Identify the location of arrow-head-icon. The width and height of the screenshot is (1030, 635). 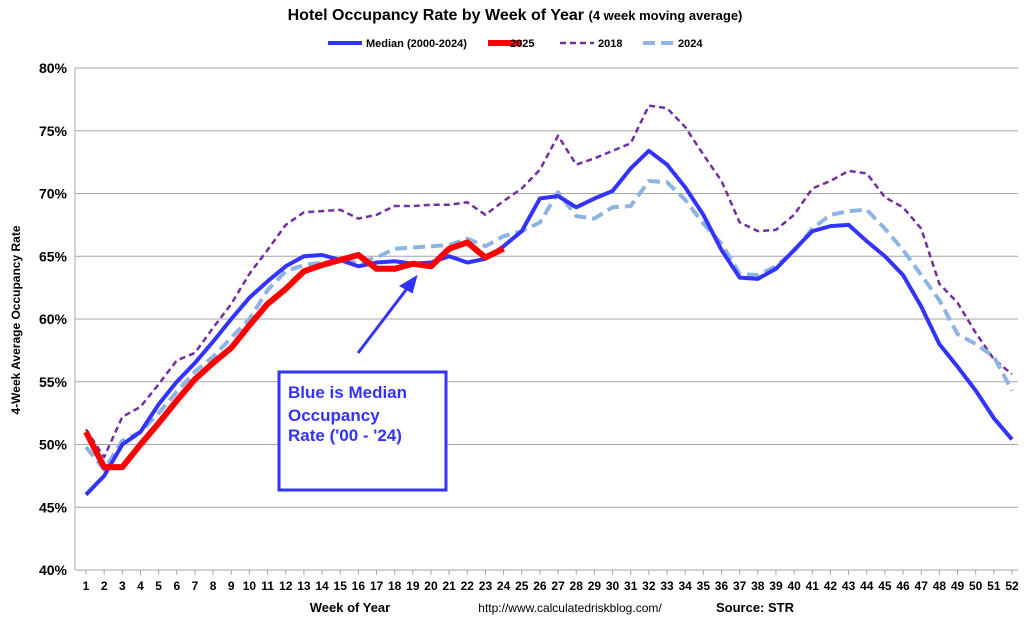
(408, 284).